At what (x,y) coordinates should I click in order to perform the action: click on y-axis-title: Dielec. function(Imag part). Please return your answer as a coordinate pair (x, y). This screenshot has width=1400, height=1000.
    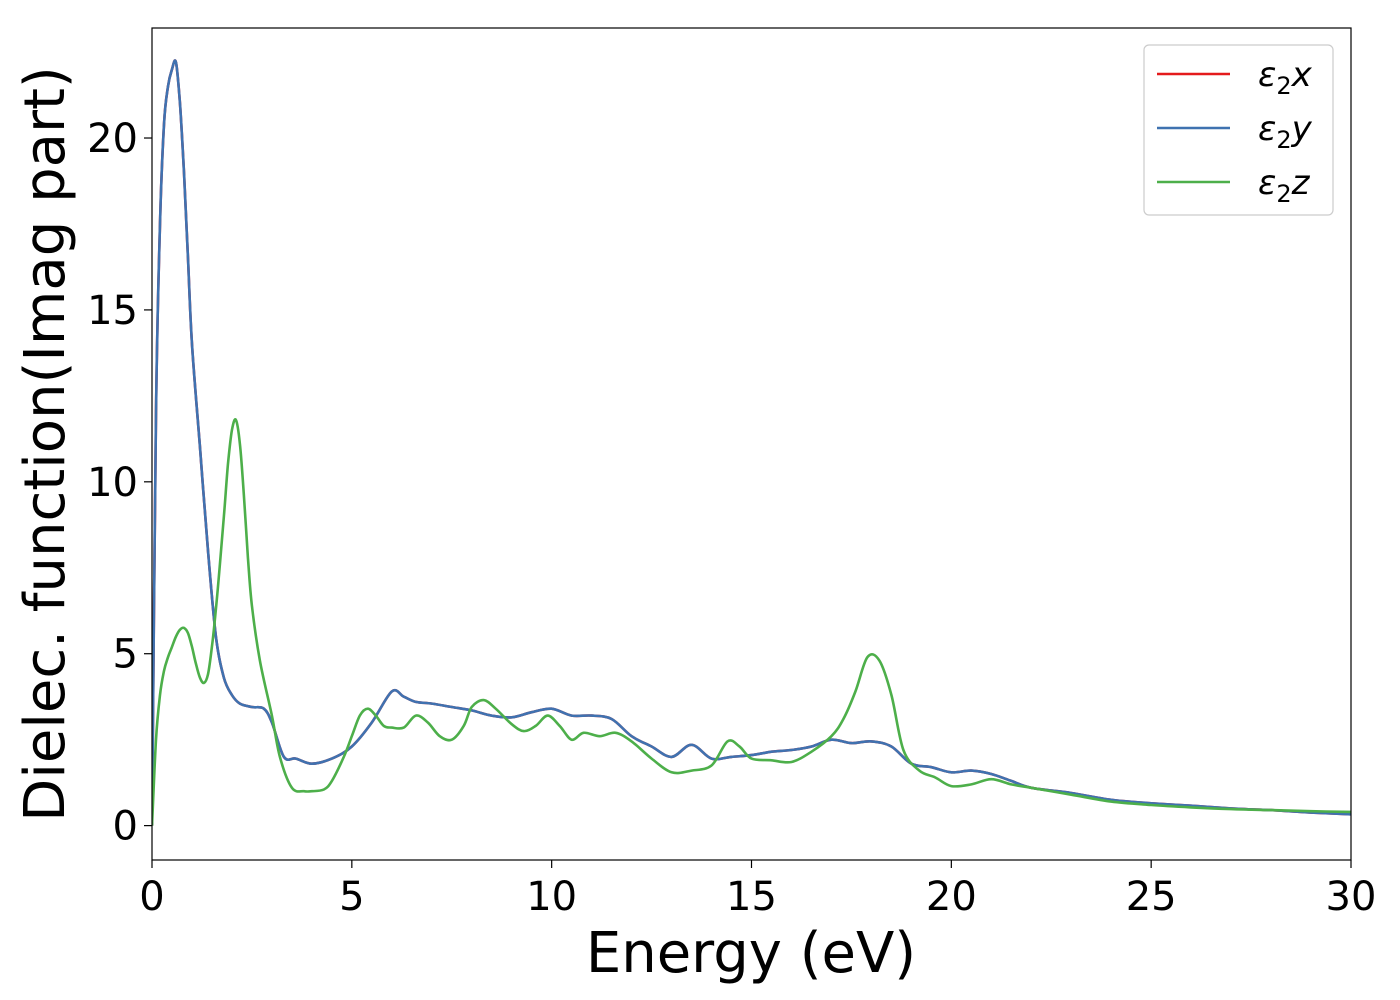
    Looking at the image, I should click on (45, 444).